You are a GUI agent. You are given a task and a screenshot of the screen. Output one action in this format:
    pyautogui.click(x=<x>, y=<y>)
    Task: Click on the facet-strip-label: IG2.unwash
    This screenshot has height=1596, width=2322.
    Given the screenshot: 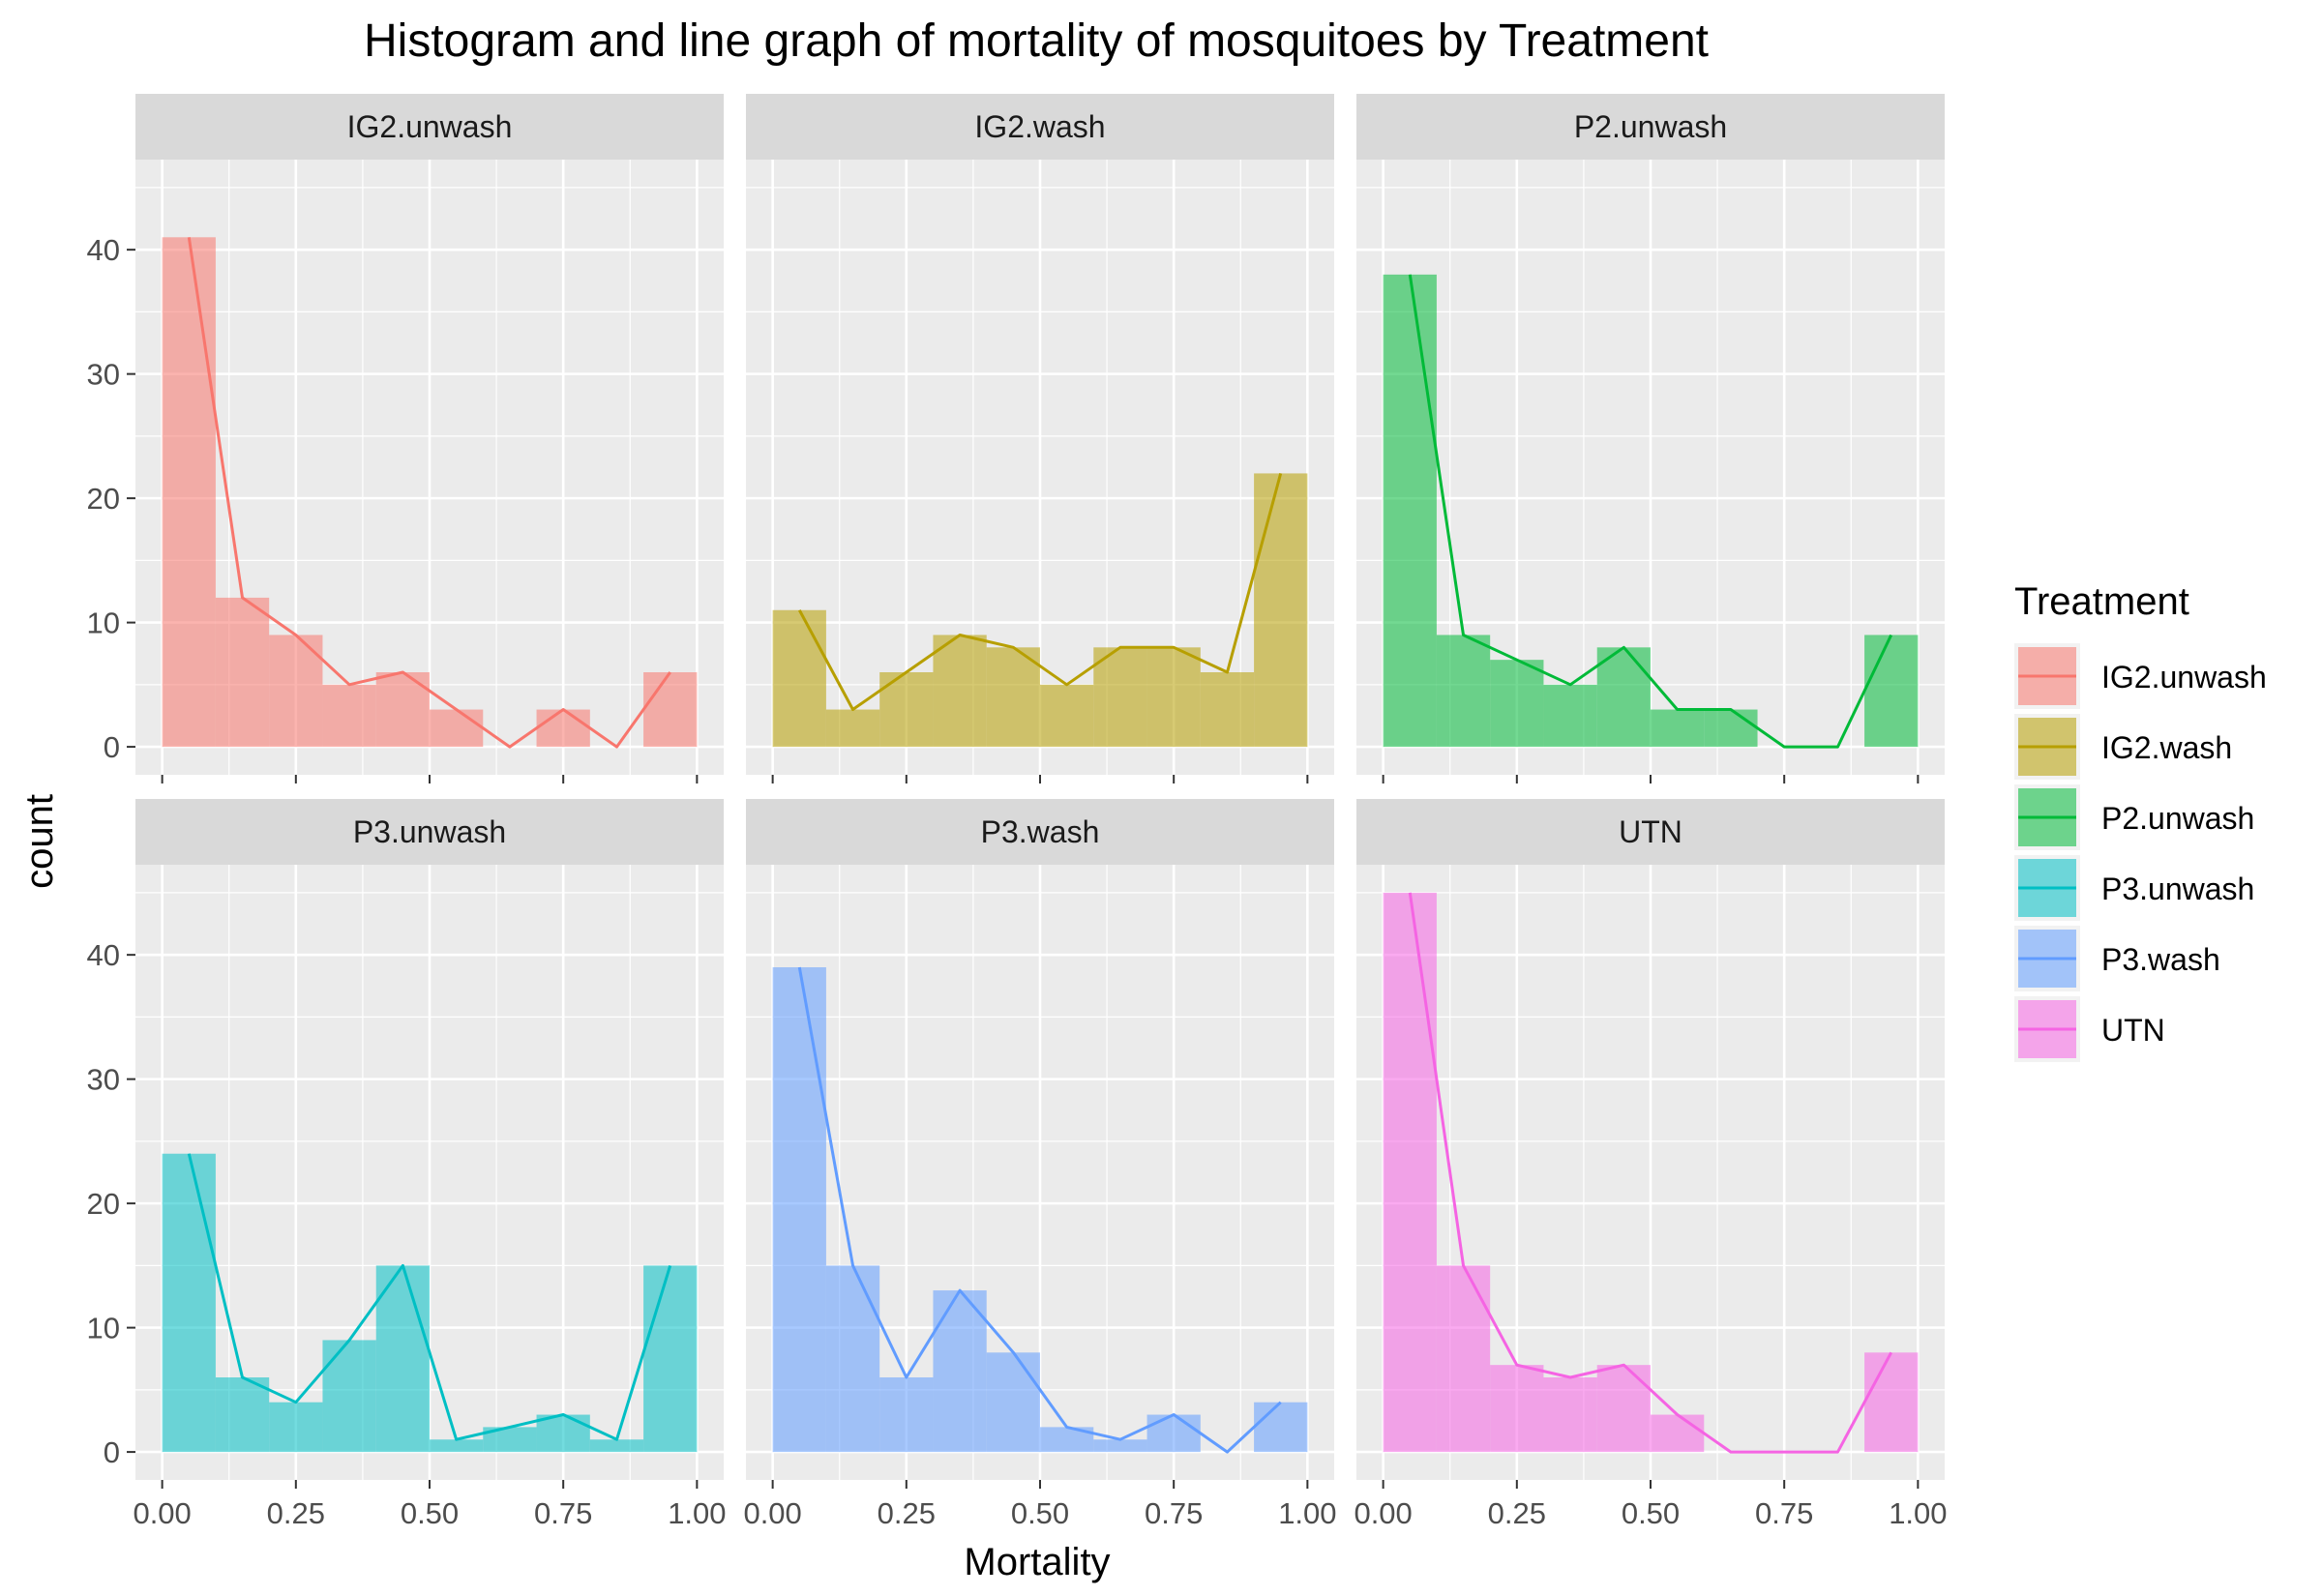 What is the action you would take?
    pyautogui.click(x=430, y=126)
    